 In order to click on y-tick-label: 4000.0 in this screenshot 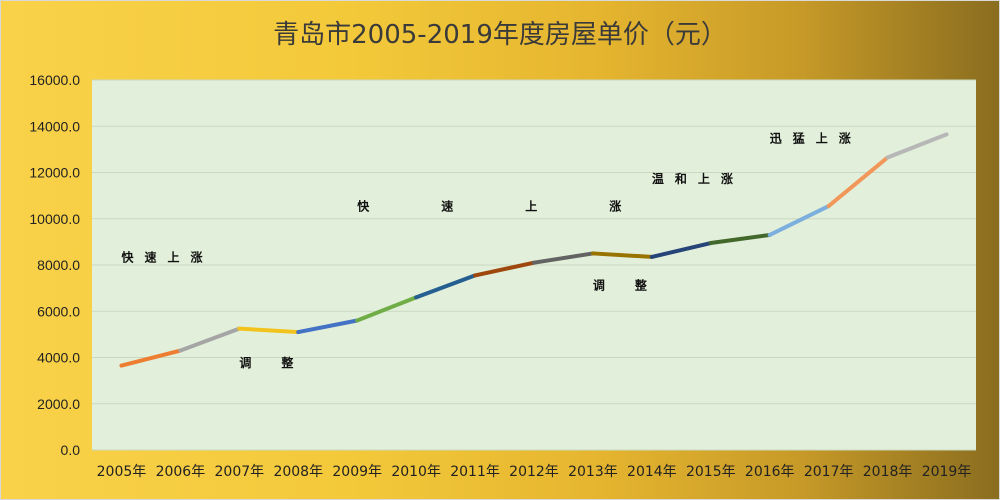, I will do `click(58, 358)`.